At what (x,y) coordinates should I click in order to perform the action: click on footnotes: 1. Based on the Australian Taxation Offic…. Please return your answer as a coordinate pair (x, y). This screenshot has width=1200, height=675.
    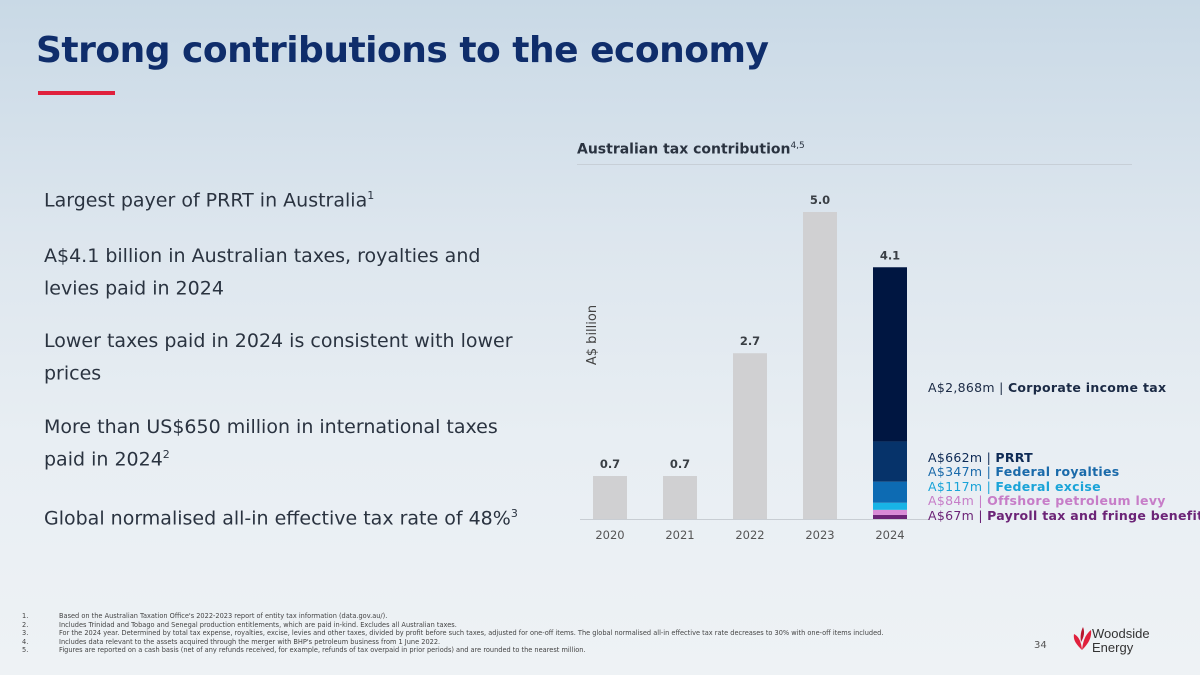
    Looking at the image, I should click on (452, 633).